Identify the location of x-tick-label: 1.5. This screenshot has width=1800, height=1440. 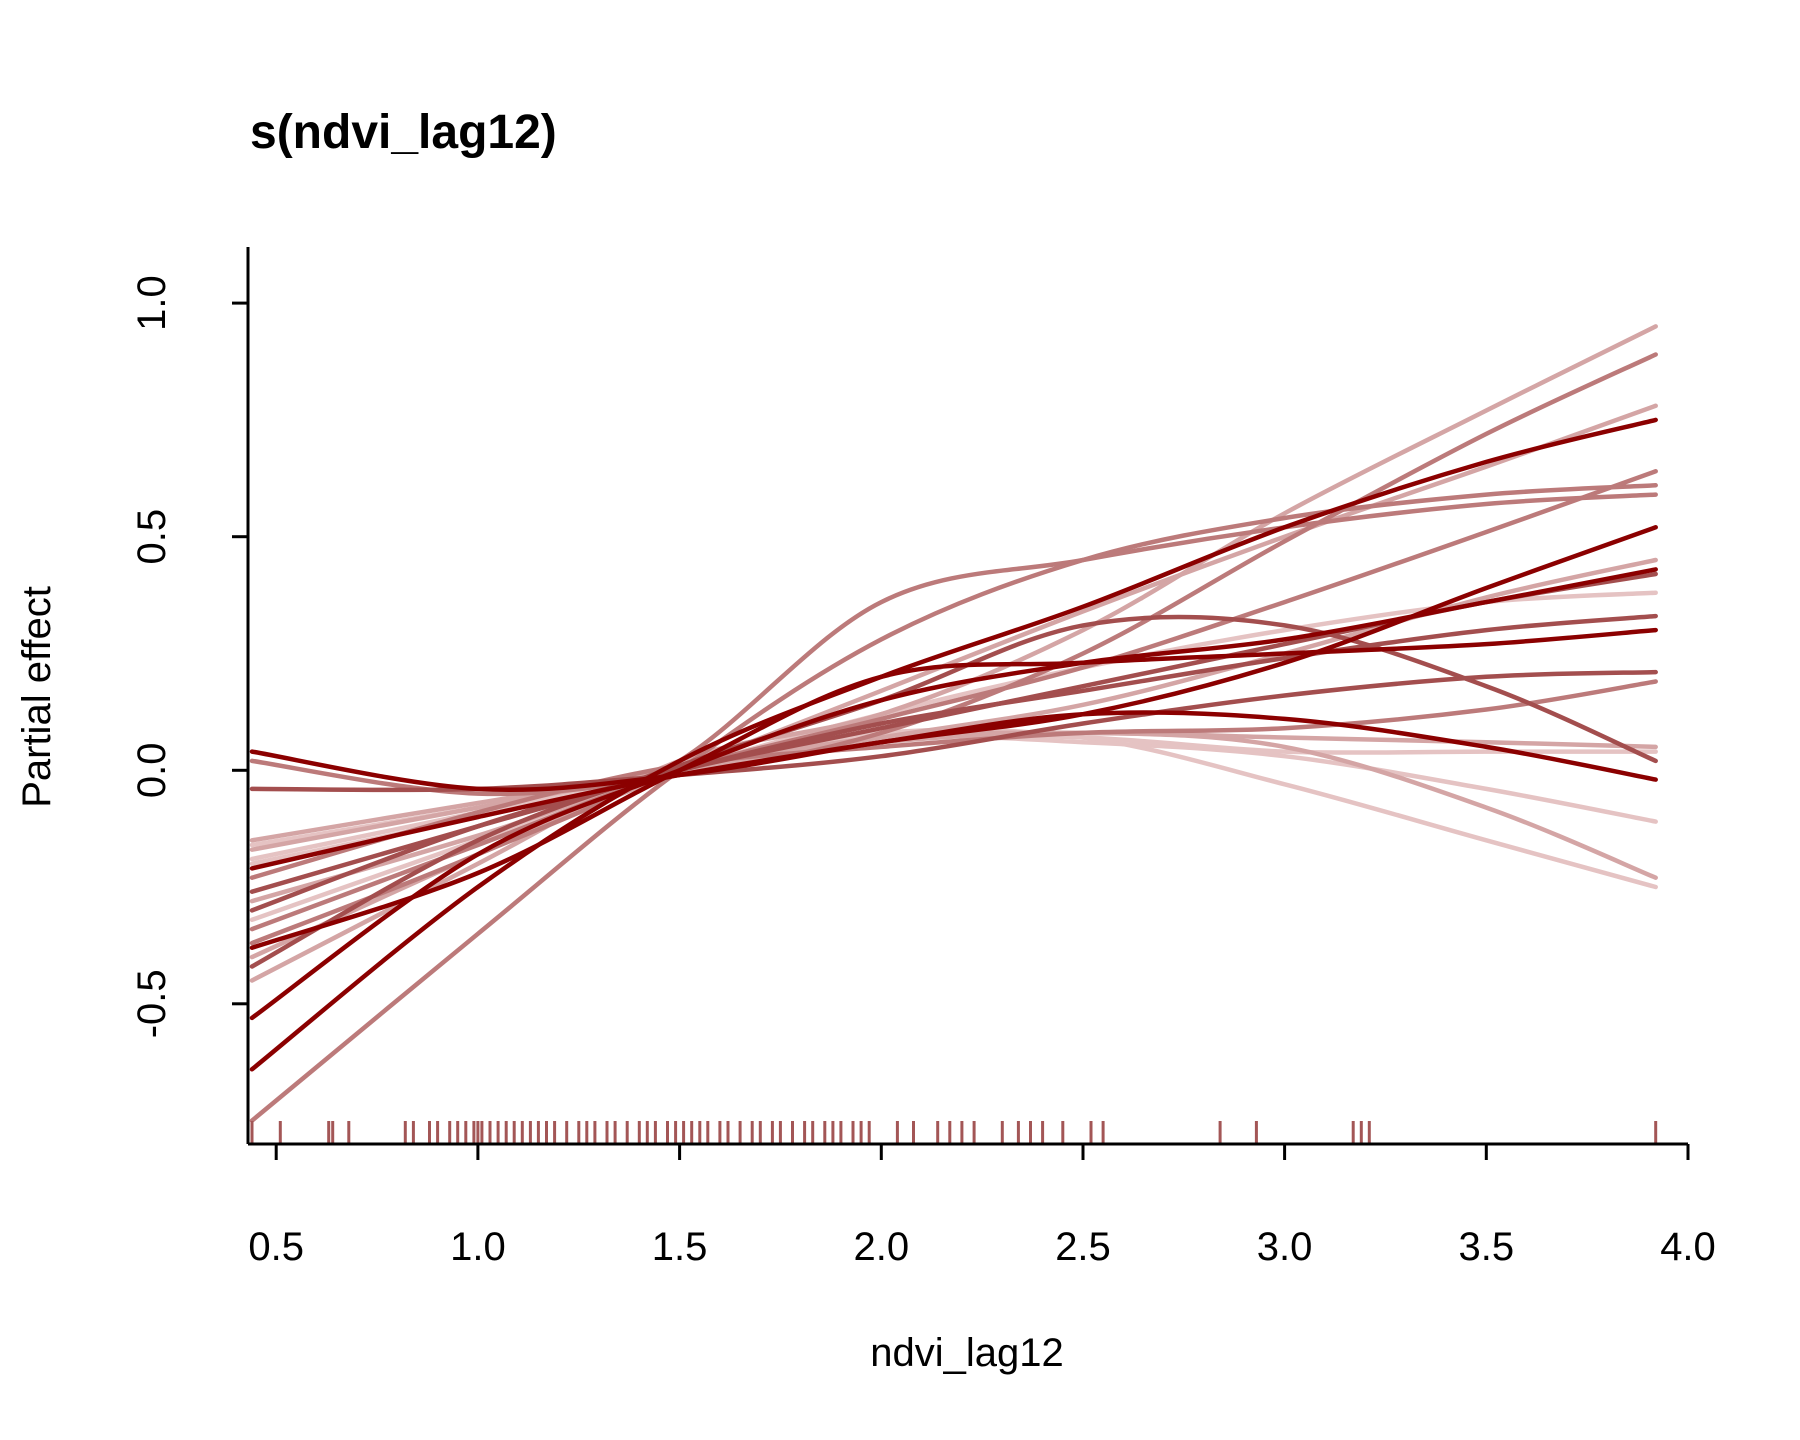
(680, 1247).